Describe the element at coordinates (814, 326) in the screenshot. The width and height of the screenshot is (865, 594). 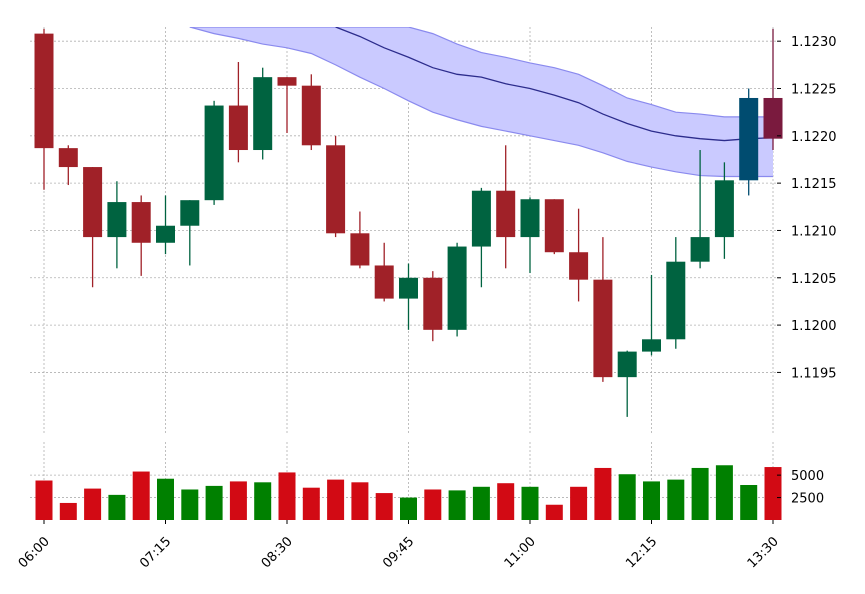
I see `price-tick-label: 1.1200` at that location.